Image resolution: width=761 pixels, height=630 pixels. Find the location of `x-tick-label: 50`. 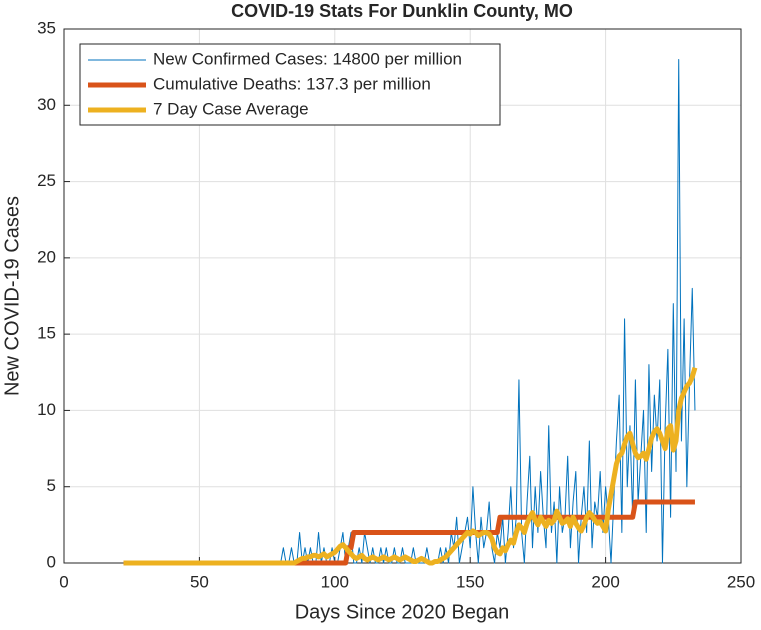

x-tick-label: 50 is located at coordinates (199, 581).